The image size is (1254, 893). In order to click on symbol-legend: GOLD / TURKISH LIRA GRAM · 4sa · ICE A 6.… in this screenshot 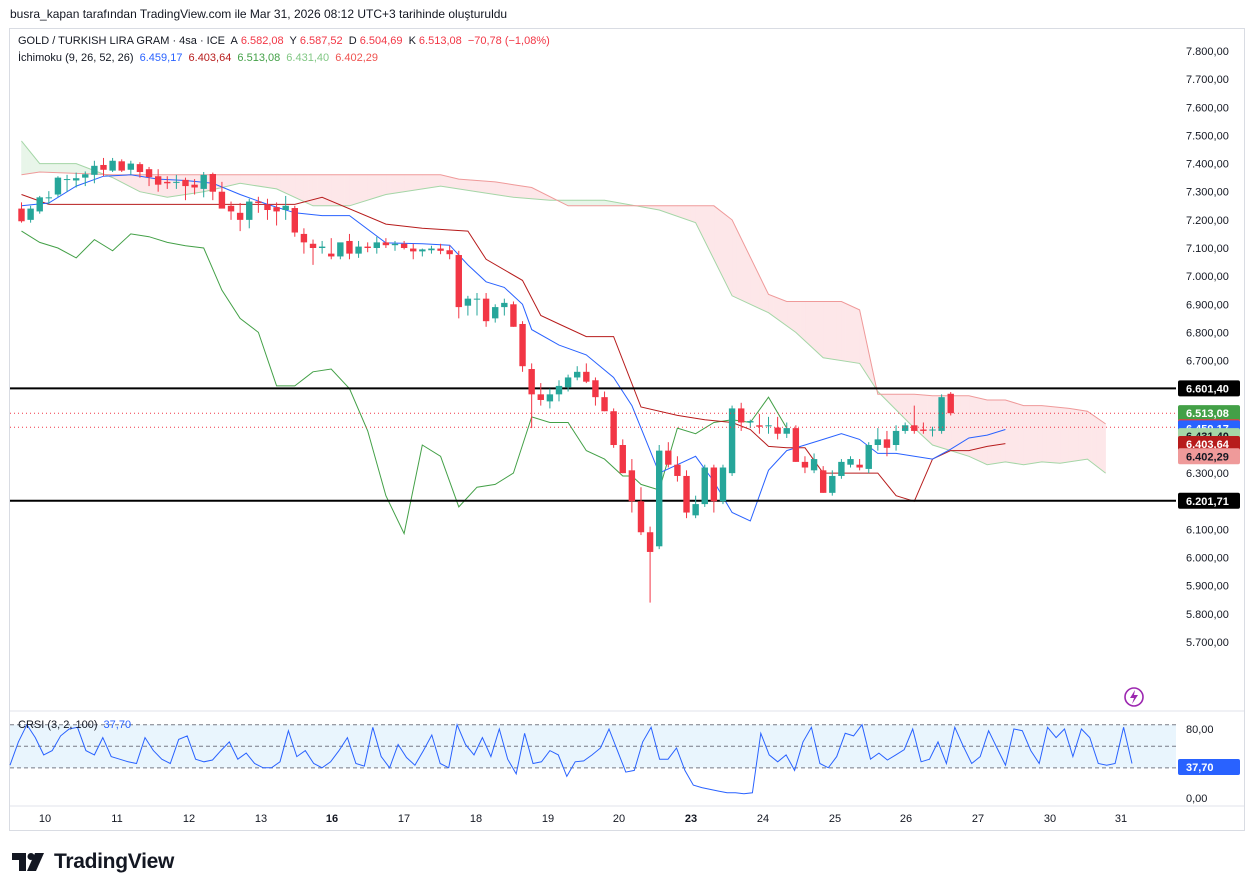, I will do `click(285, 41)`.